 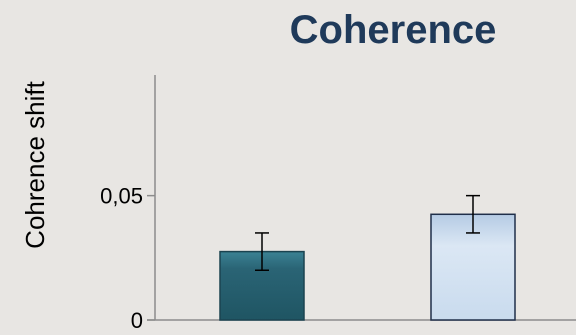 What do you see at coordinates (121, 196) in the screenshot?
I see `y-tick-label: 0,05` at bounding box center [121, 196].